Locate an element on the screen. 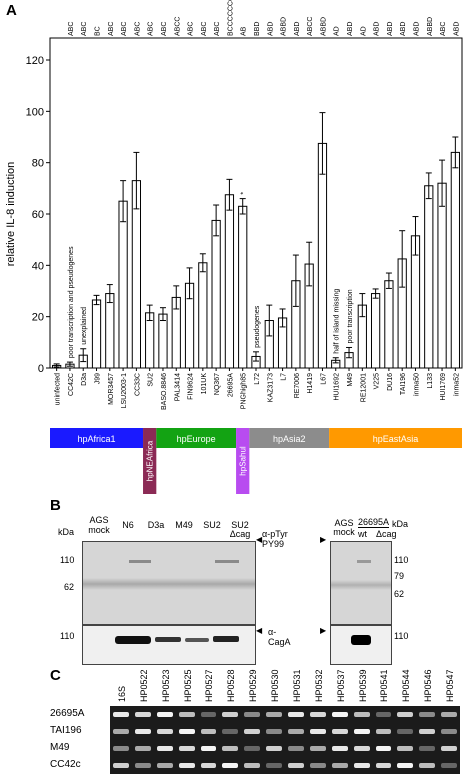 The width and height of the screenshot is (466, 775). gel-row-label: 26695A is located at coordinates (67, 713).